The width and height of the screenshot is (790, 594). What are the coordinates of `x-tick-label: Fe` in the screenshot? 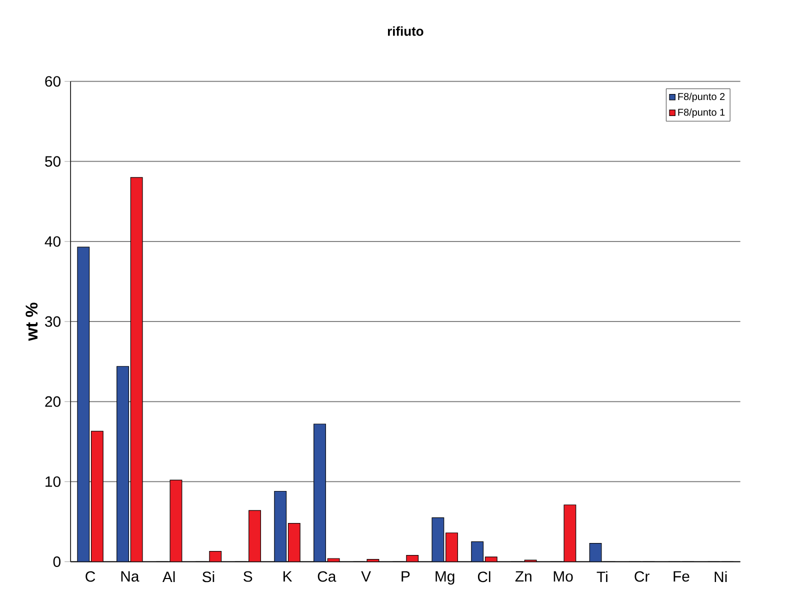 It's located at (682, 576).